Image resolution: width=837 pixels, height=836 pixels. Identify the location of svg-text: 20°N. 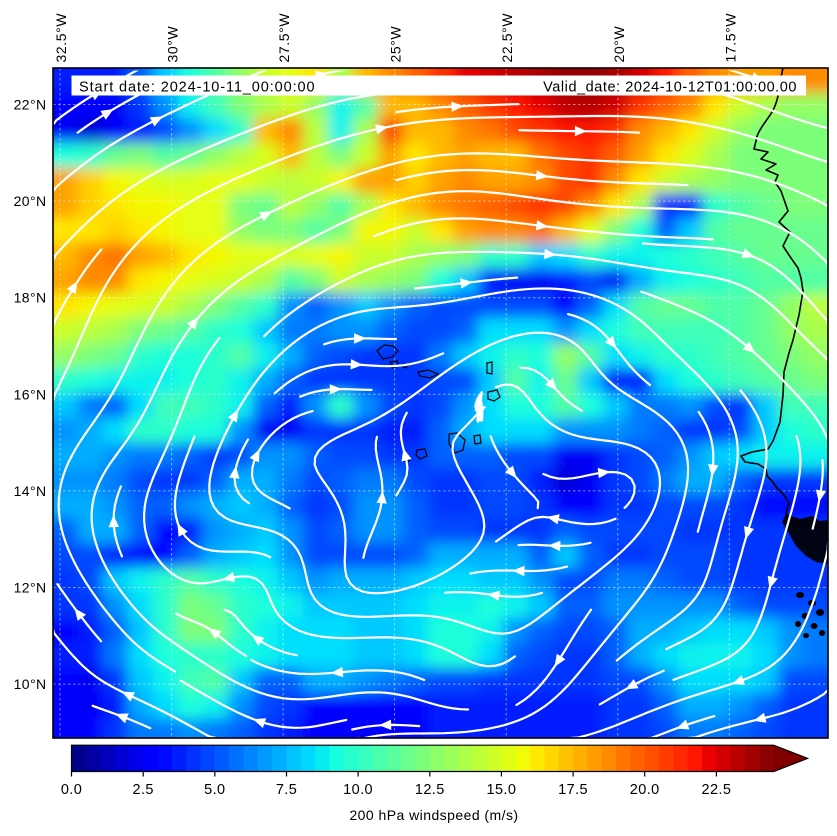
(30, 201).